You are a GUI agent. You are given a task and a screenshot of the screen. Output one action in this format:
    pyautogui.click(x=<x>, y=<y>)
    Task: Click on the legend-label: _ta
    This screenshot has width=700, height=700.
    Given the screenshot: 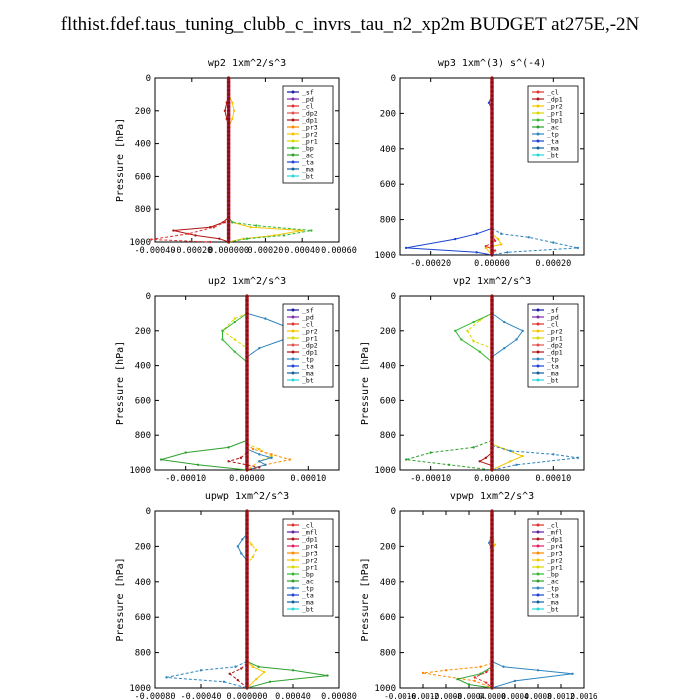 What is the action you would take?
    pyautogui.click(x=553, y=596)
    